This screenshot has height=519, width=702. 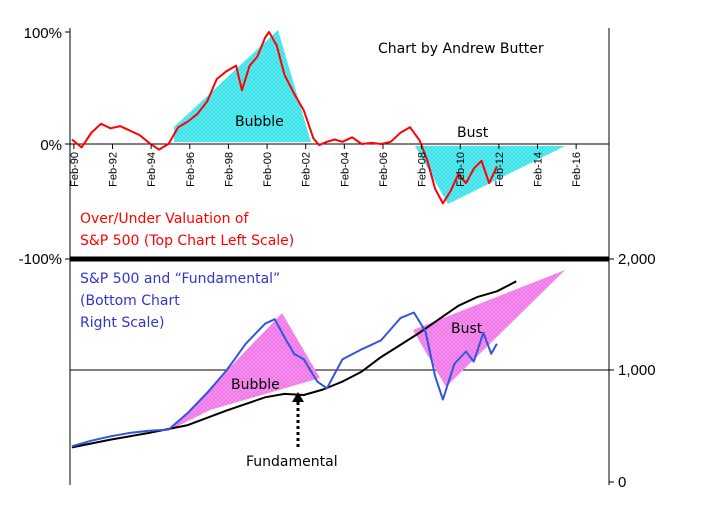 What do you see at coordinates (130, 301) in the screenshot?
I see `bottom-caption-line-2: (Bottom Chart` at bounding box center [130, 301].